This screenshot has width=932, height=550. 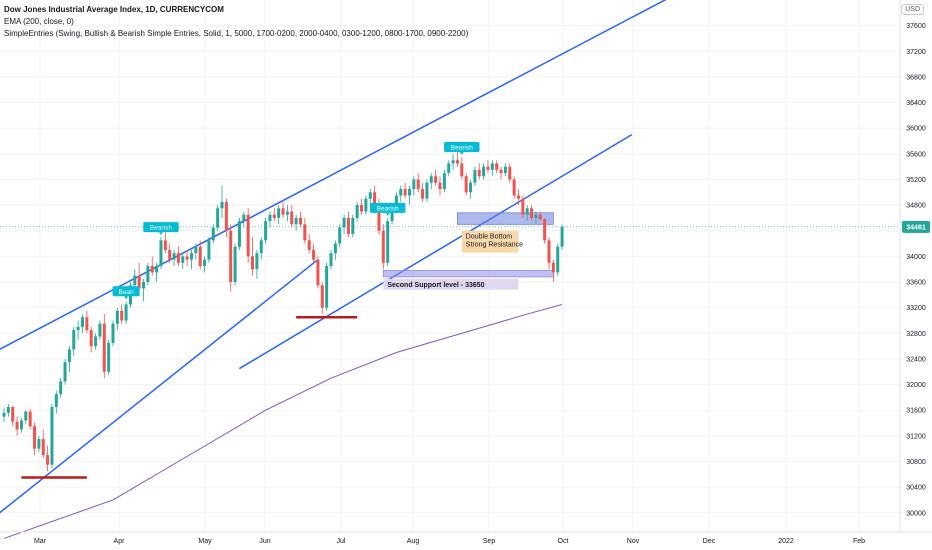 What do you see at coordinates (916, 103) in the screenshot?
I see `price-tick-label: 36400` at bounding box center [916, 103].